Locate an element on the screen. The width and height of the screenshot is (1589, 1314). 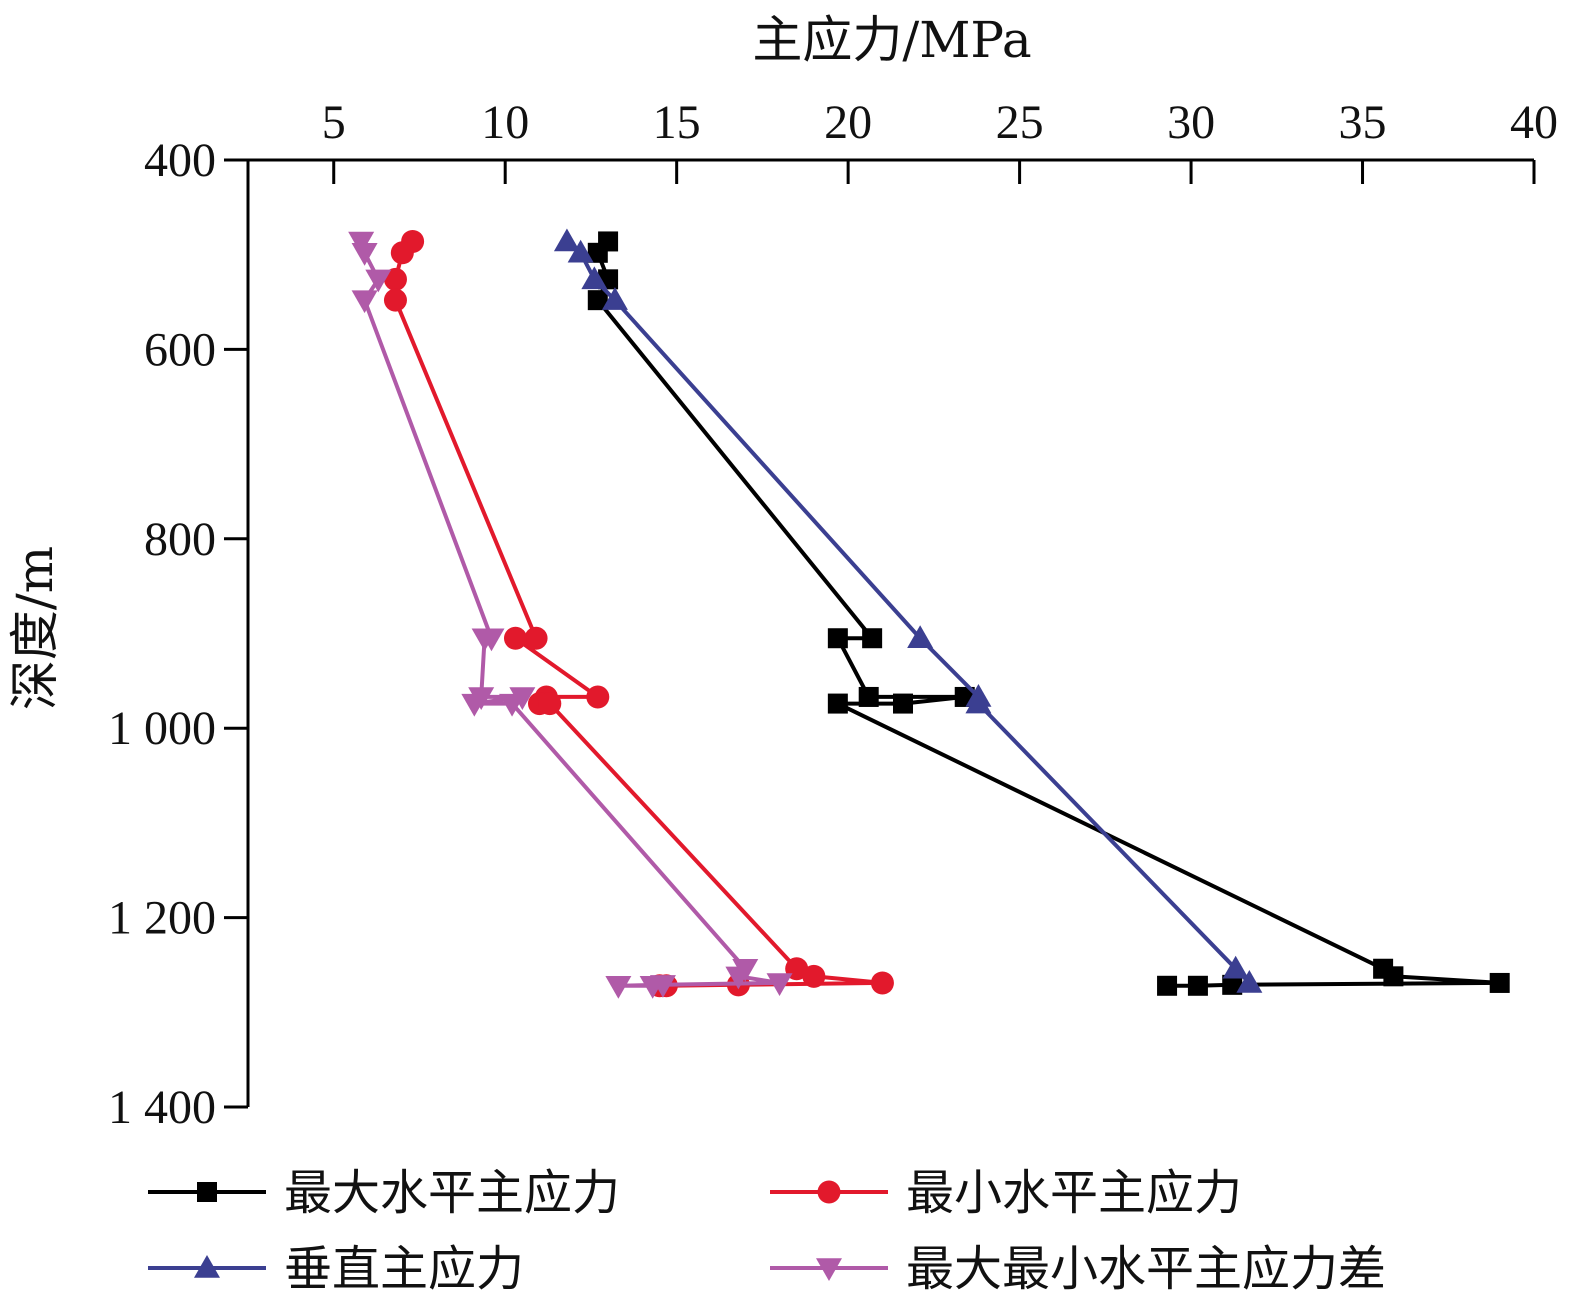
x-axis-title: 主应力/MPa is located at coordinates (891, 40).